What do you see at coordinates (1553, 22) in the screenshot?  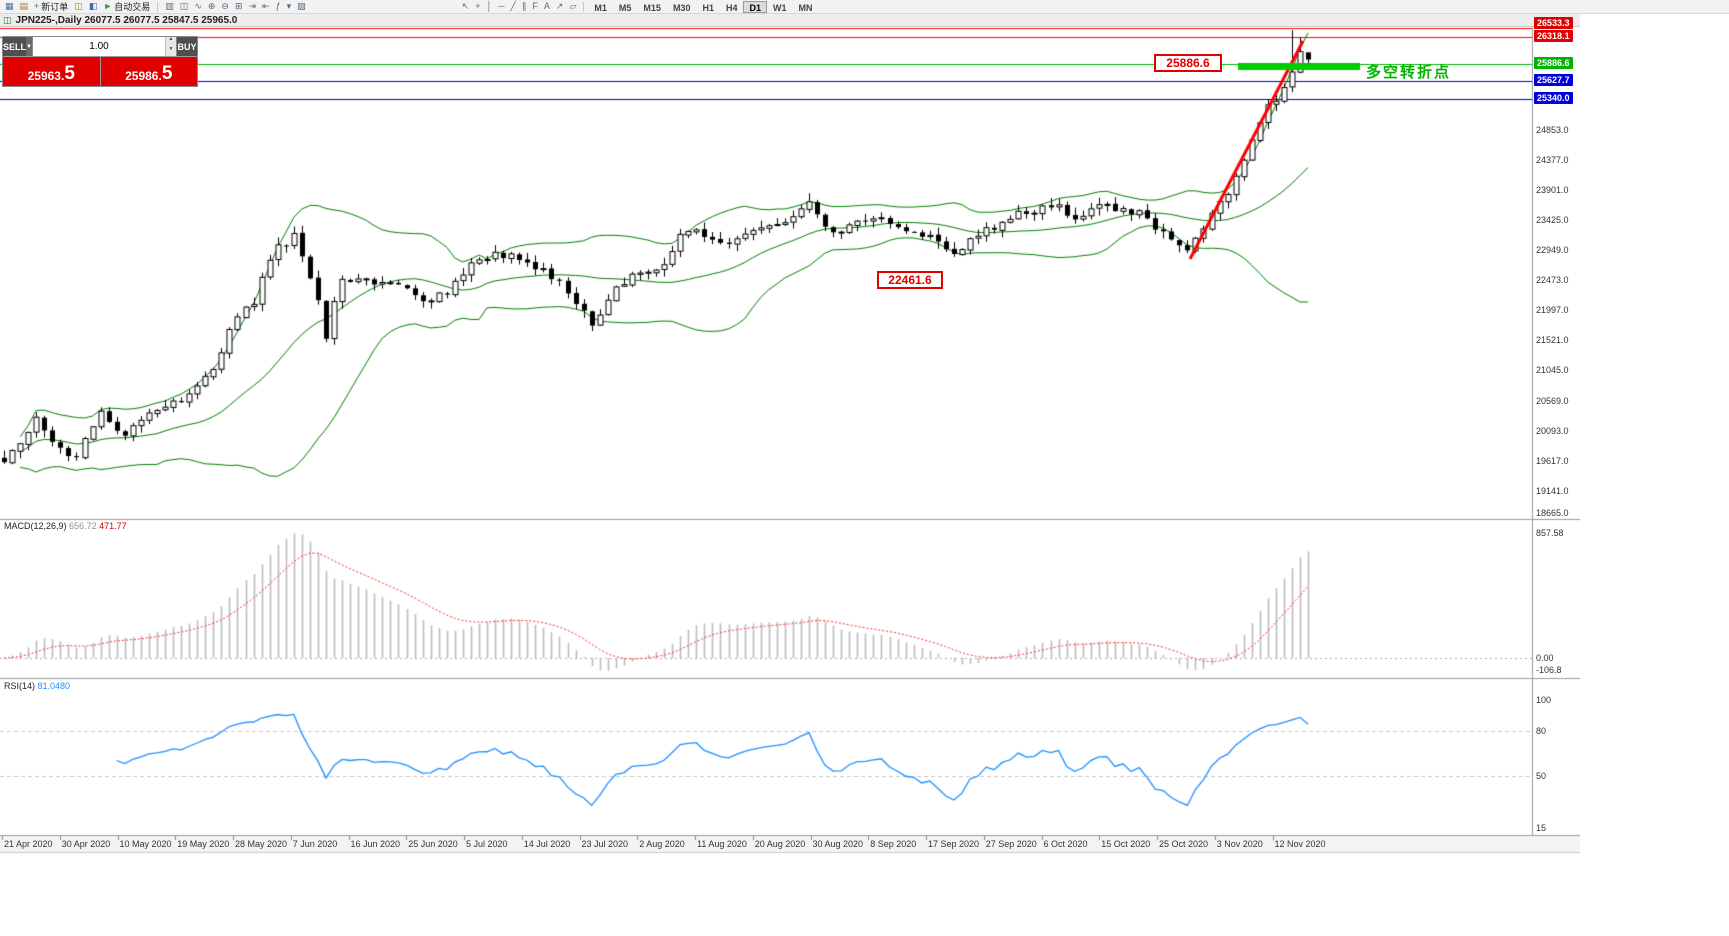 I see `price-marker-label: 26533.3` at bounding box center [1553, 22].